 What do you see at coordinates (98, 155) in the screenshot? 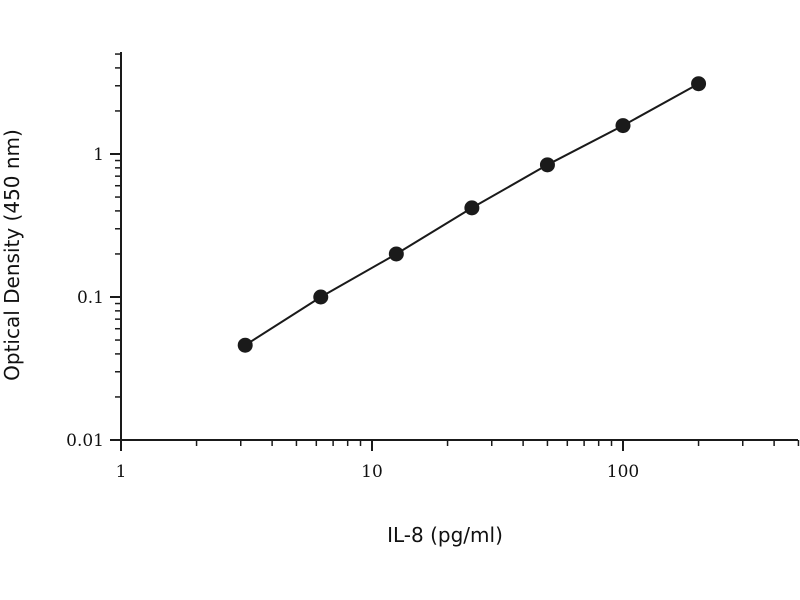
I see `y-tick-label: 1` at bounding box center [98, 155].